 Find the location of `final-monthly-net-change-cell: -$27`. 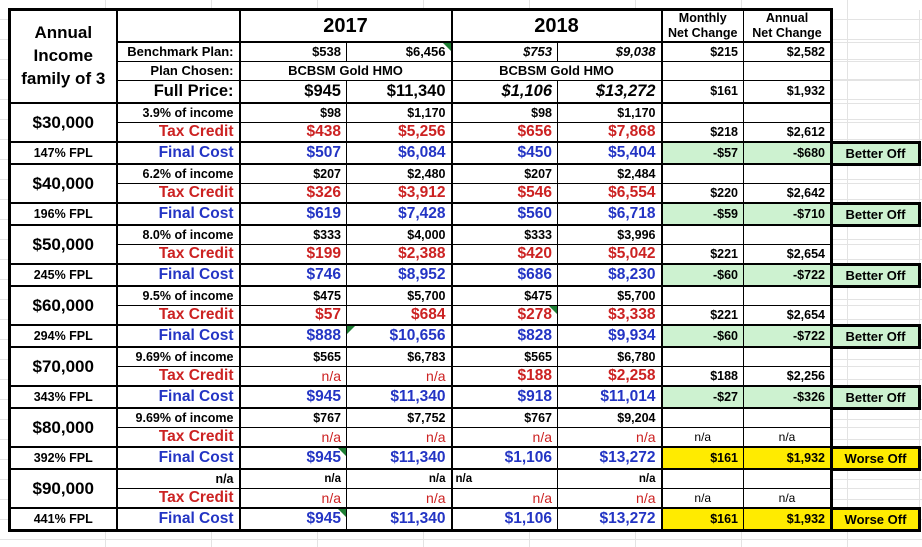

final-monthly-net-change-cell: -$27 is located at coordinates (702, 397).